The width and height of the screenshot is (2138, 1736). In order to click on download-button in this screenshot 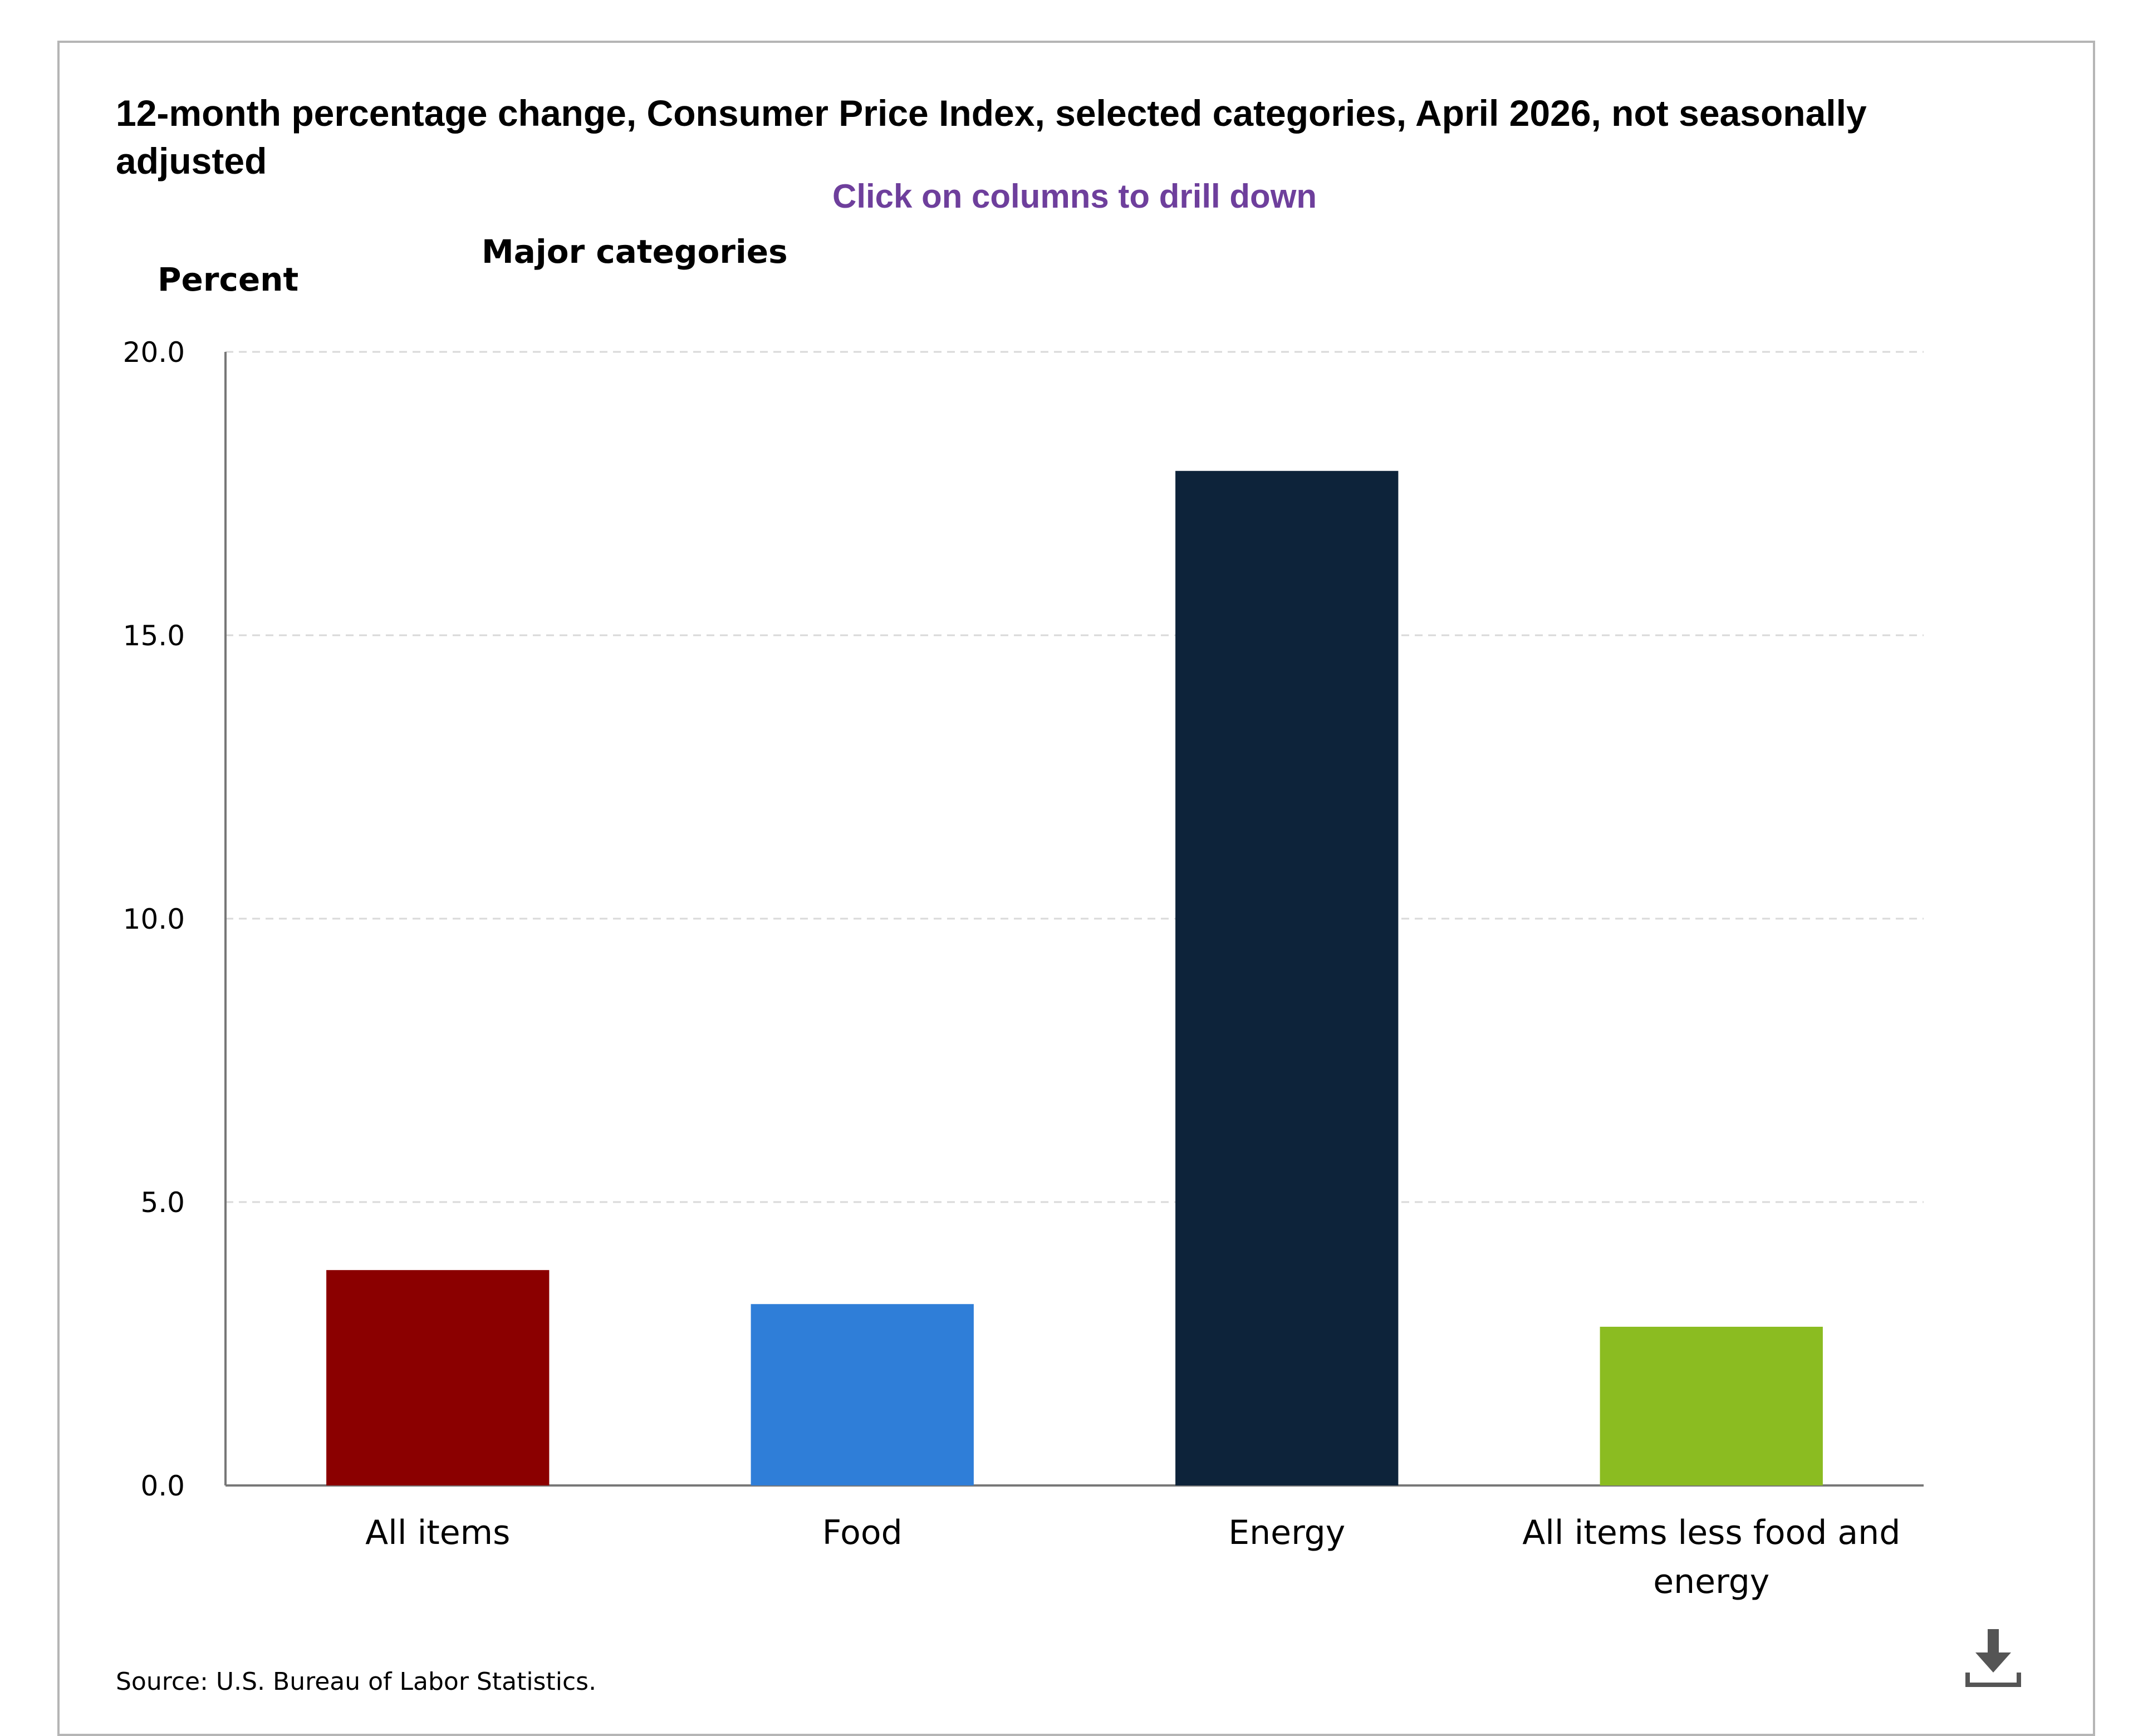, I will do `click(1993, 1658)`.